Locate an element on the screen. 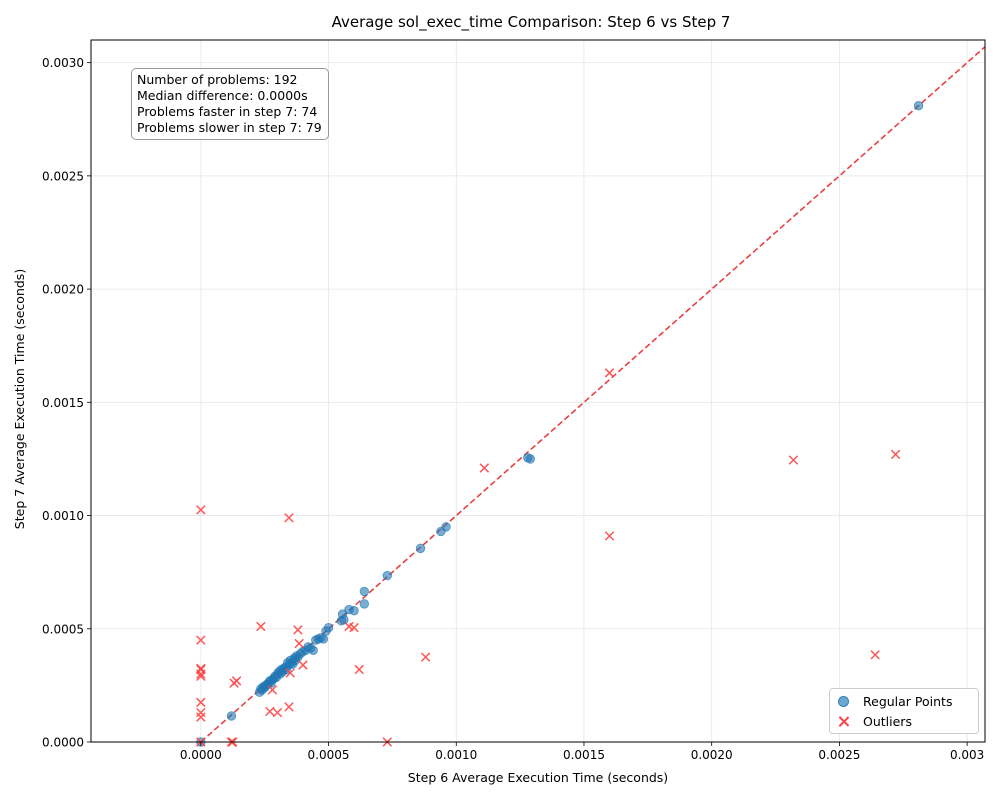 The image size is (1000, 804). x-tick-label: 0.0010 is located at coordinates (456, 755).